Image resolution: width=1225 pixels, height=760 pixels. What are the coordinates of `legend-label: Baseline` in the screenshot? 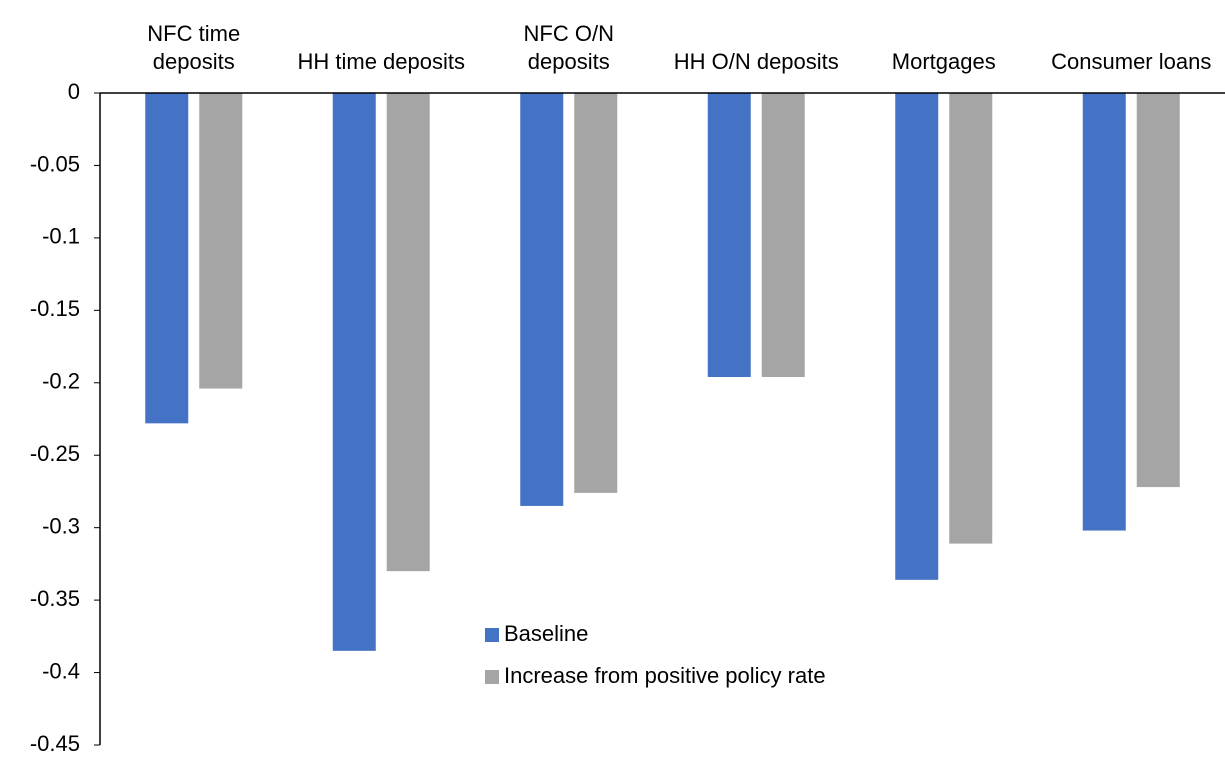 It's located at (546, 633).